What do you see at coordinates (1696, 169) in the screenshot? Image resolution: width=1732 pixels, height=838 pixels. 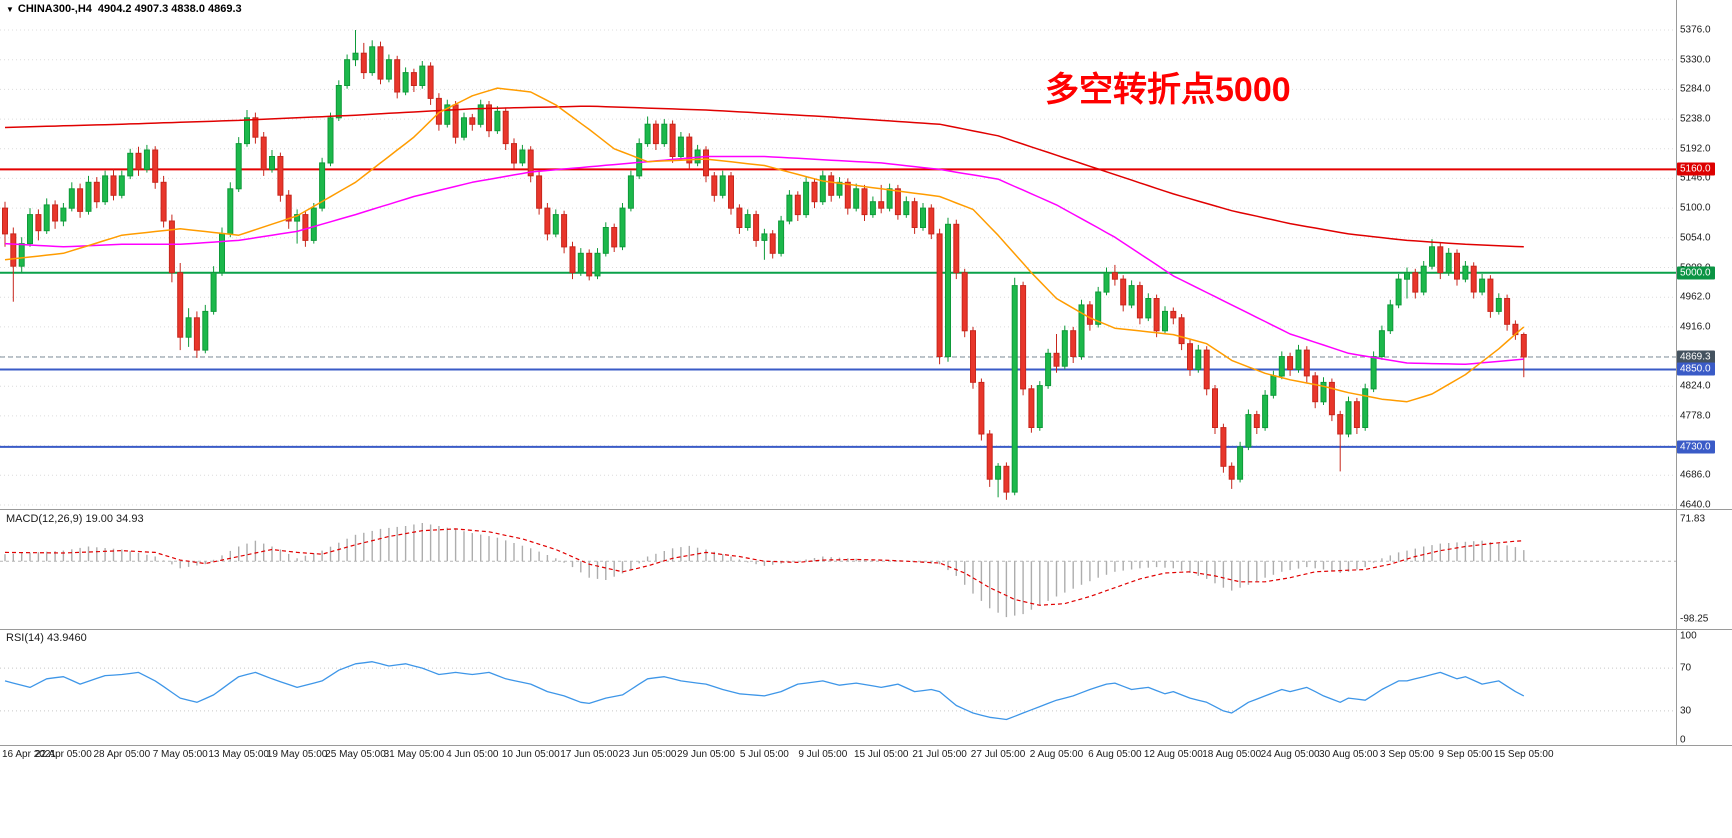 I see `price-level-badge: 5160.0` at bounding box center [1696, 169].